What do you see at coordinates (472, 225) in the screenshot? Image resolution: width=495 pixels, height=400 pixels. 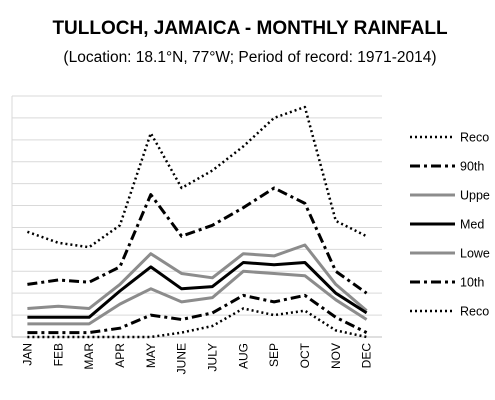 I see `legend-label: Med` at bounding box center [472, 225].